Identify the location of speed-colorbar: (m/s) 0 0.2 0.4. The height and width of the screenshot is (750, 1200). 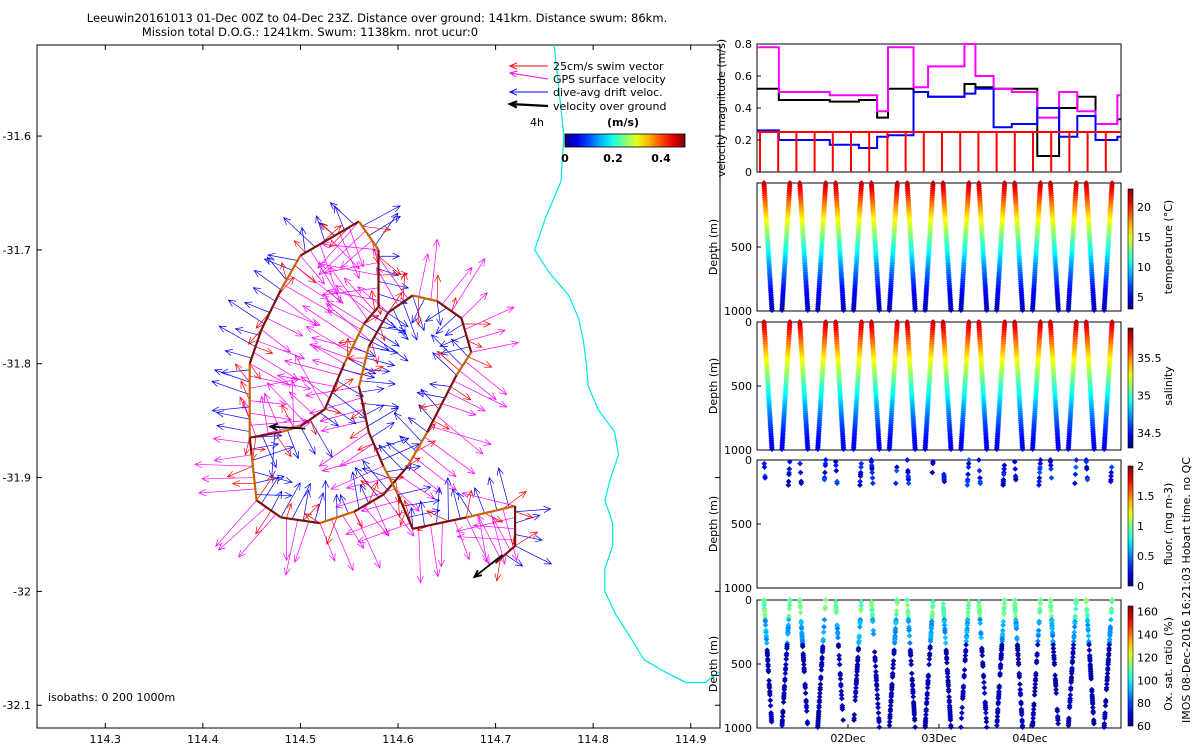
(623, 140).